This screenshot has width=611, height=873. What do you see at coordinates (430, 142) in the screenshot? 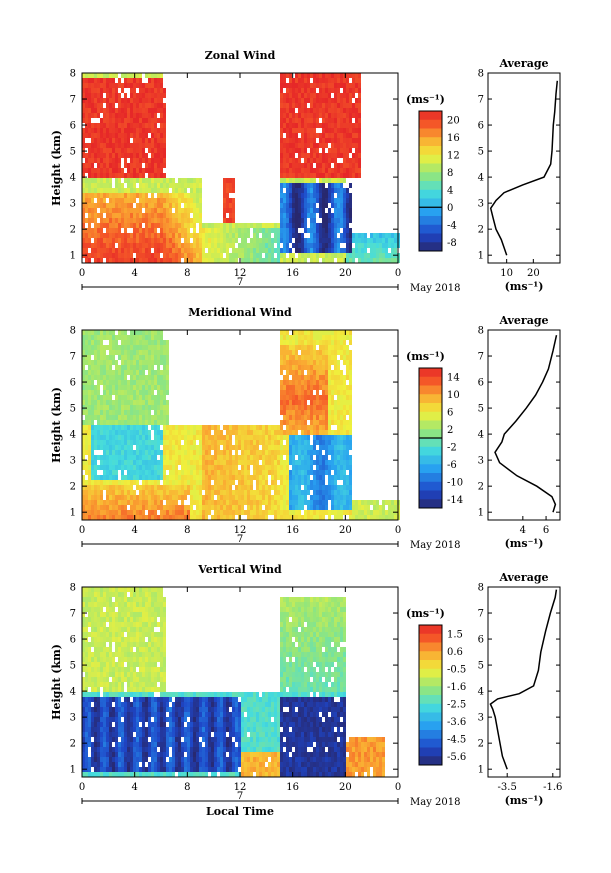
I see `colorbar-segment` at bounding box center [430, 142].